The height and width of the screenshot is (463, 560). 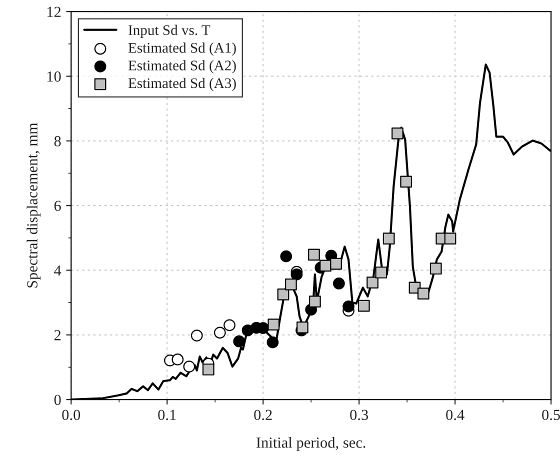 What do you see at coordinates (33, 205) in the screenshot?
I see `y-axis-title: Spectral displacement, mm` at bounding box center [33, 205].